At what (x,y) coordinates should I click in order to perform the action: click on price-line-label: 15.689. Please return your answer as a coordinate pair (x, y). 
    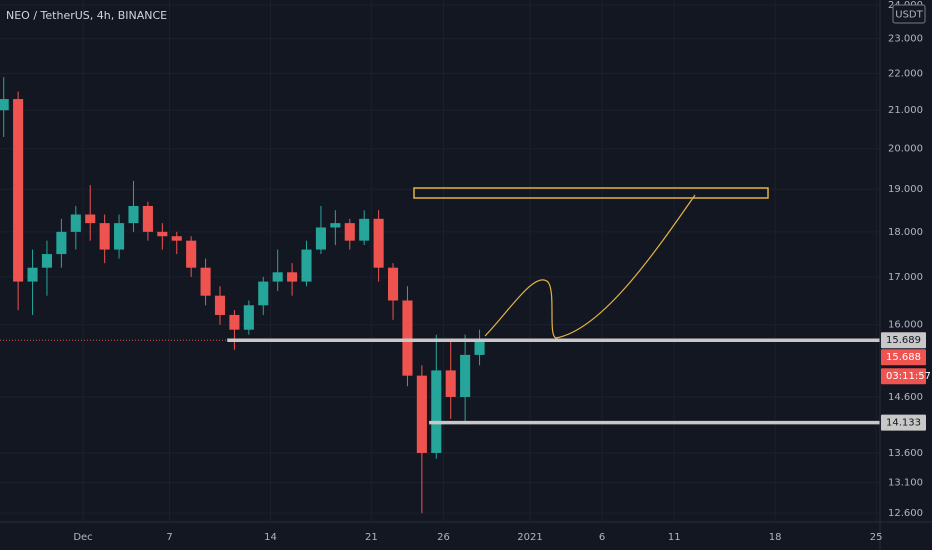
    Looking at the image, I should click on (903, 340).